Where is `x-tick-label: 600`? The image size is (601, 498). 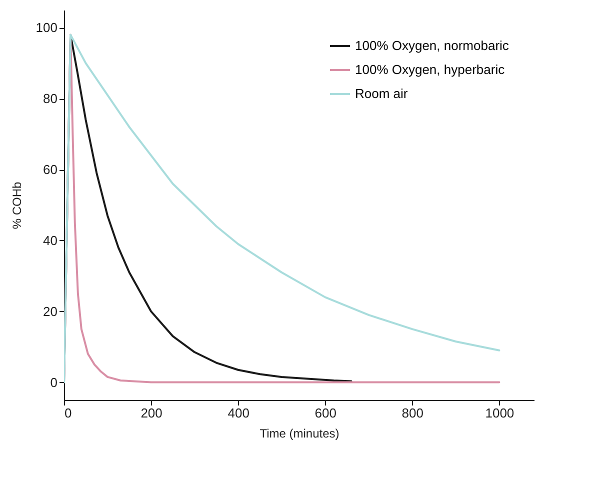
x-tick-label: 600 is located at coordinates (325, 413).